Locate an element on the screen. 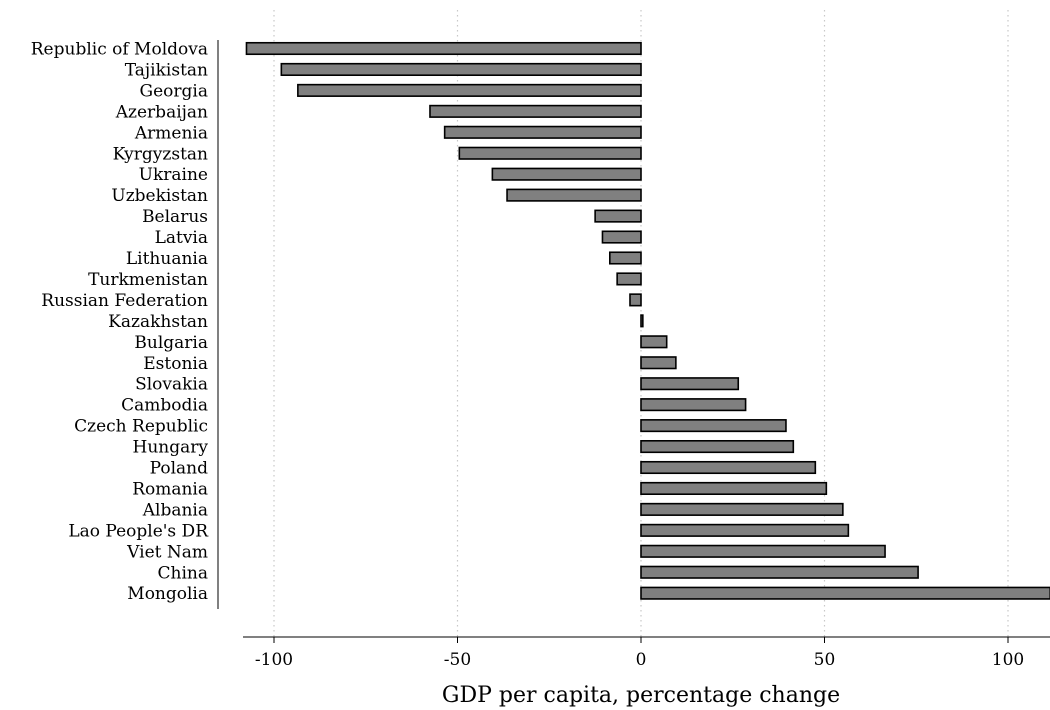  category-label: Slovakia is located at coordinates (171, 385).